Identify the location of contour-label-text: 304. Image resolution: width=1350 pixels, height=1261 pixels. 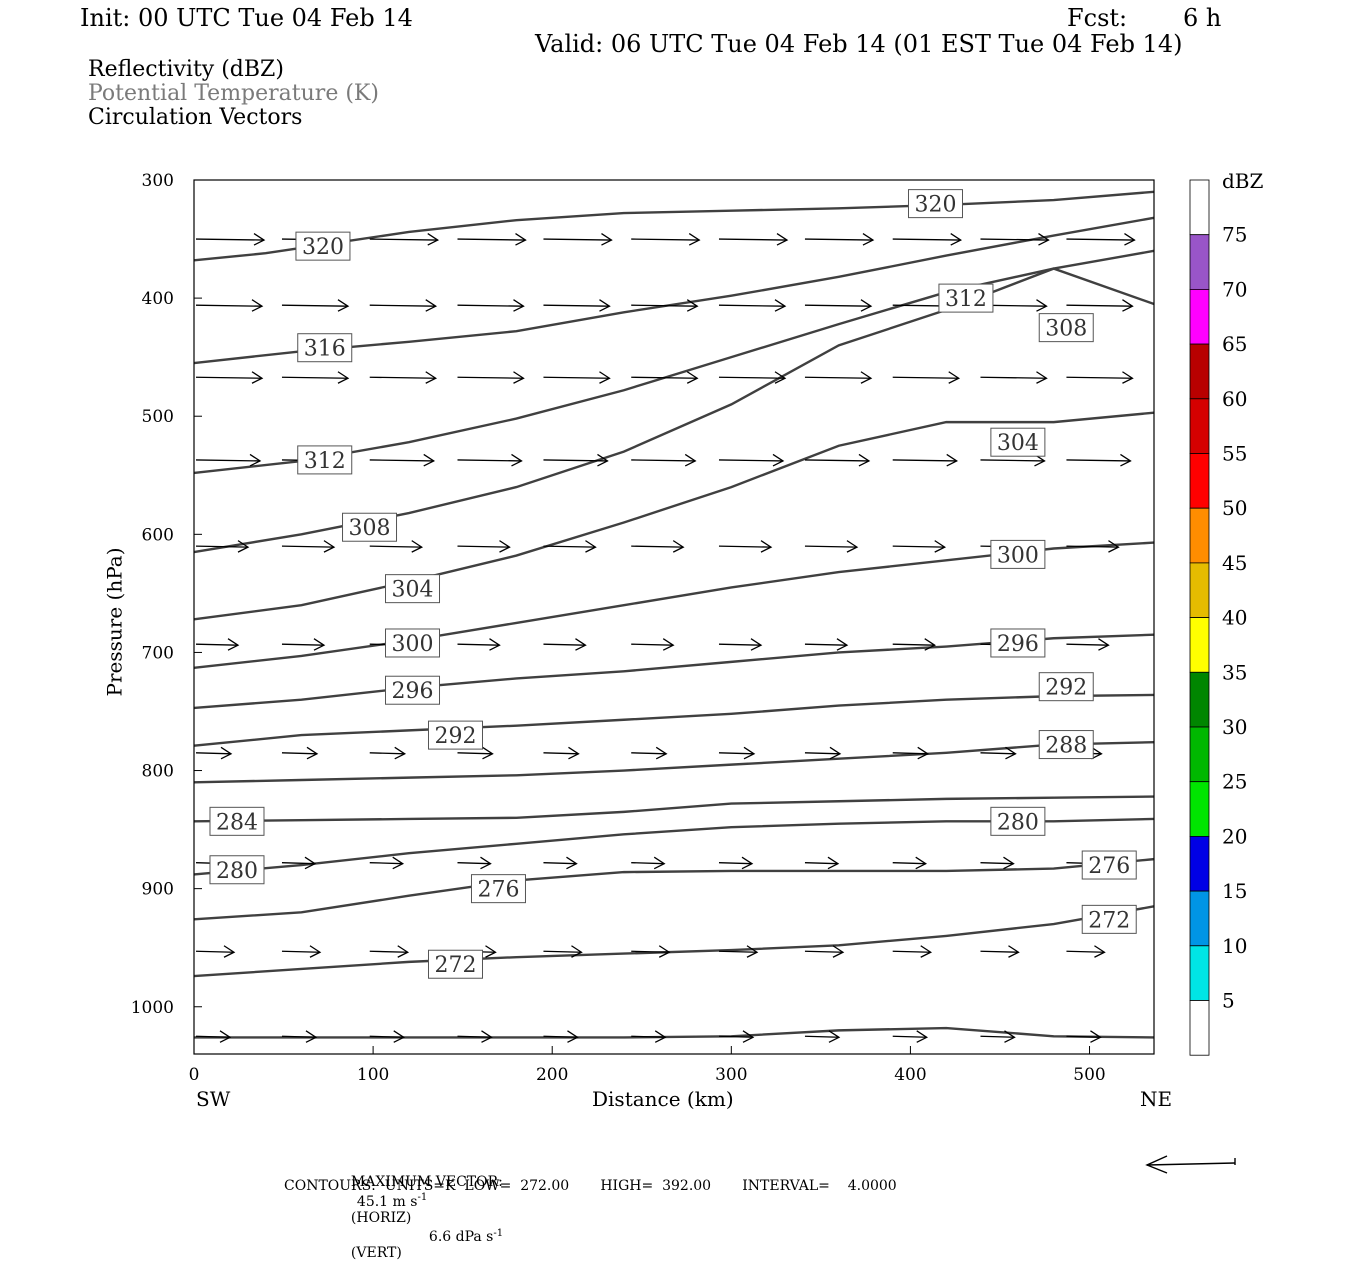
(413, 590).